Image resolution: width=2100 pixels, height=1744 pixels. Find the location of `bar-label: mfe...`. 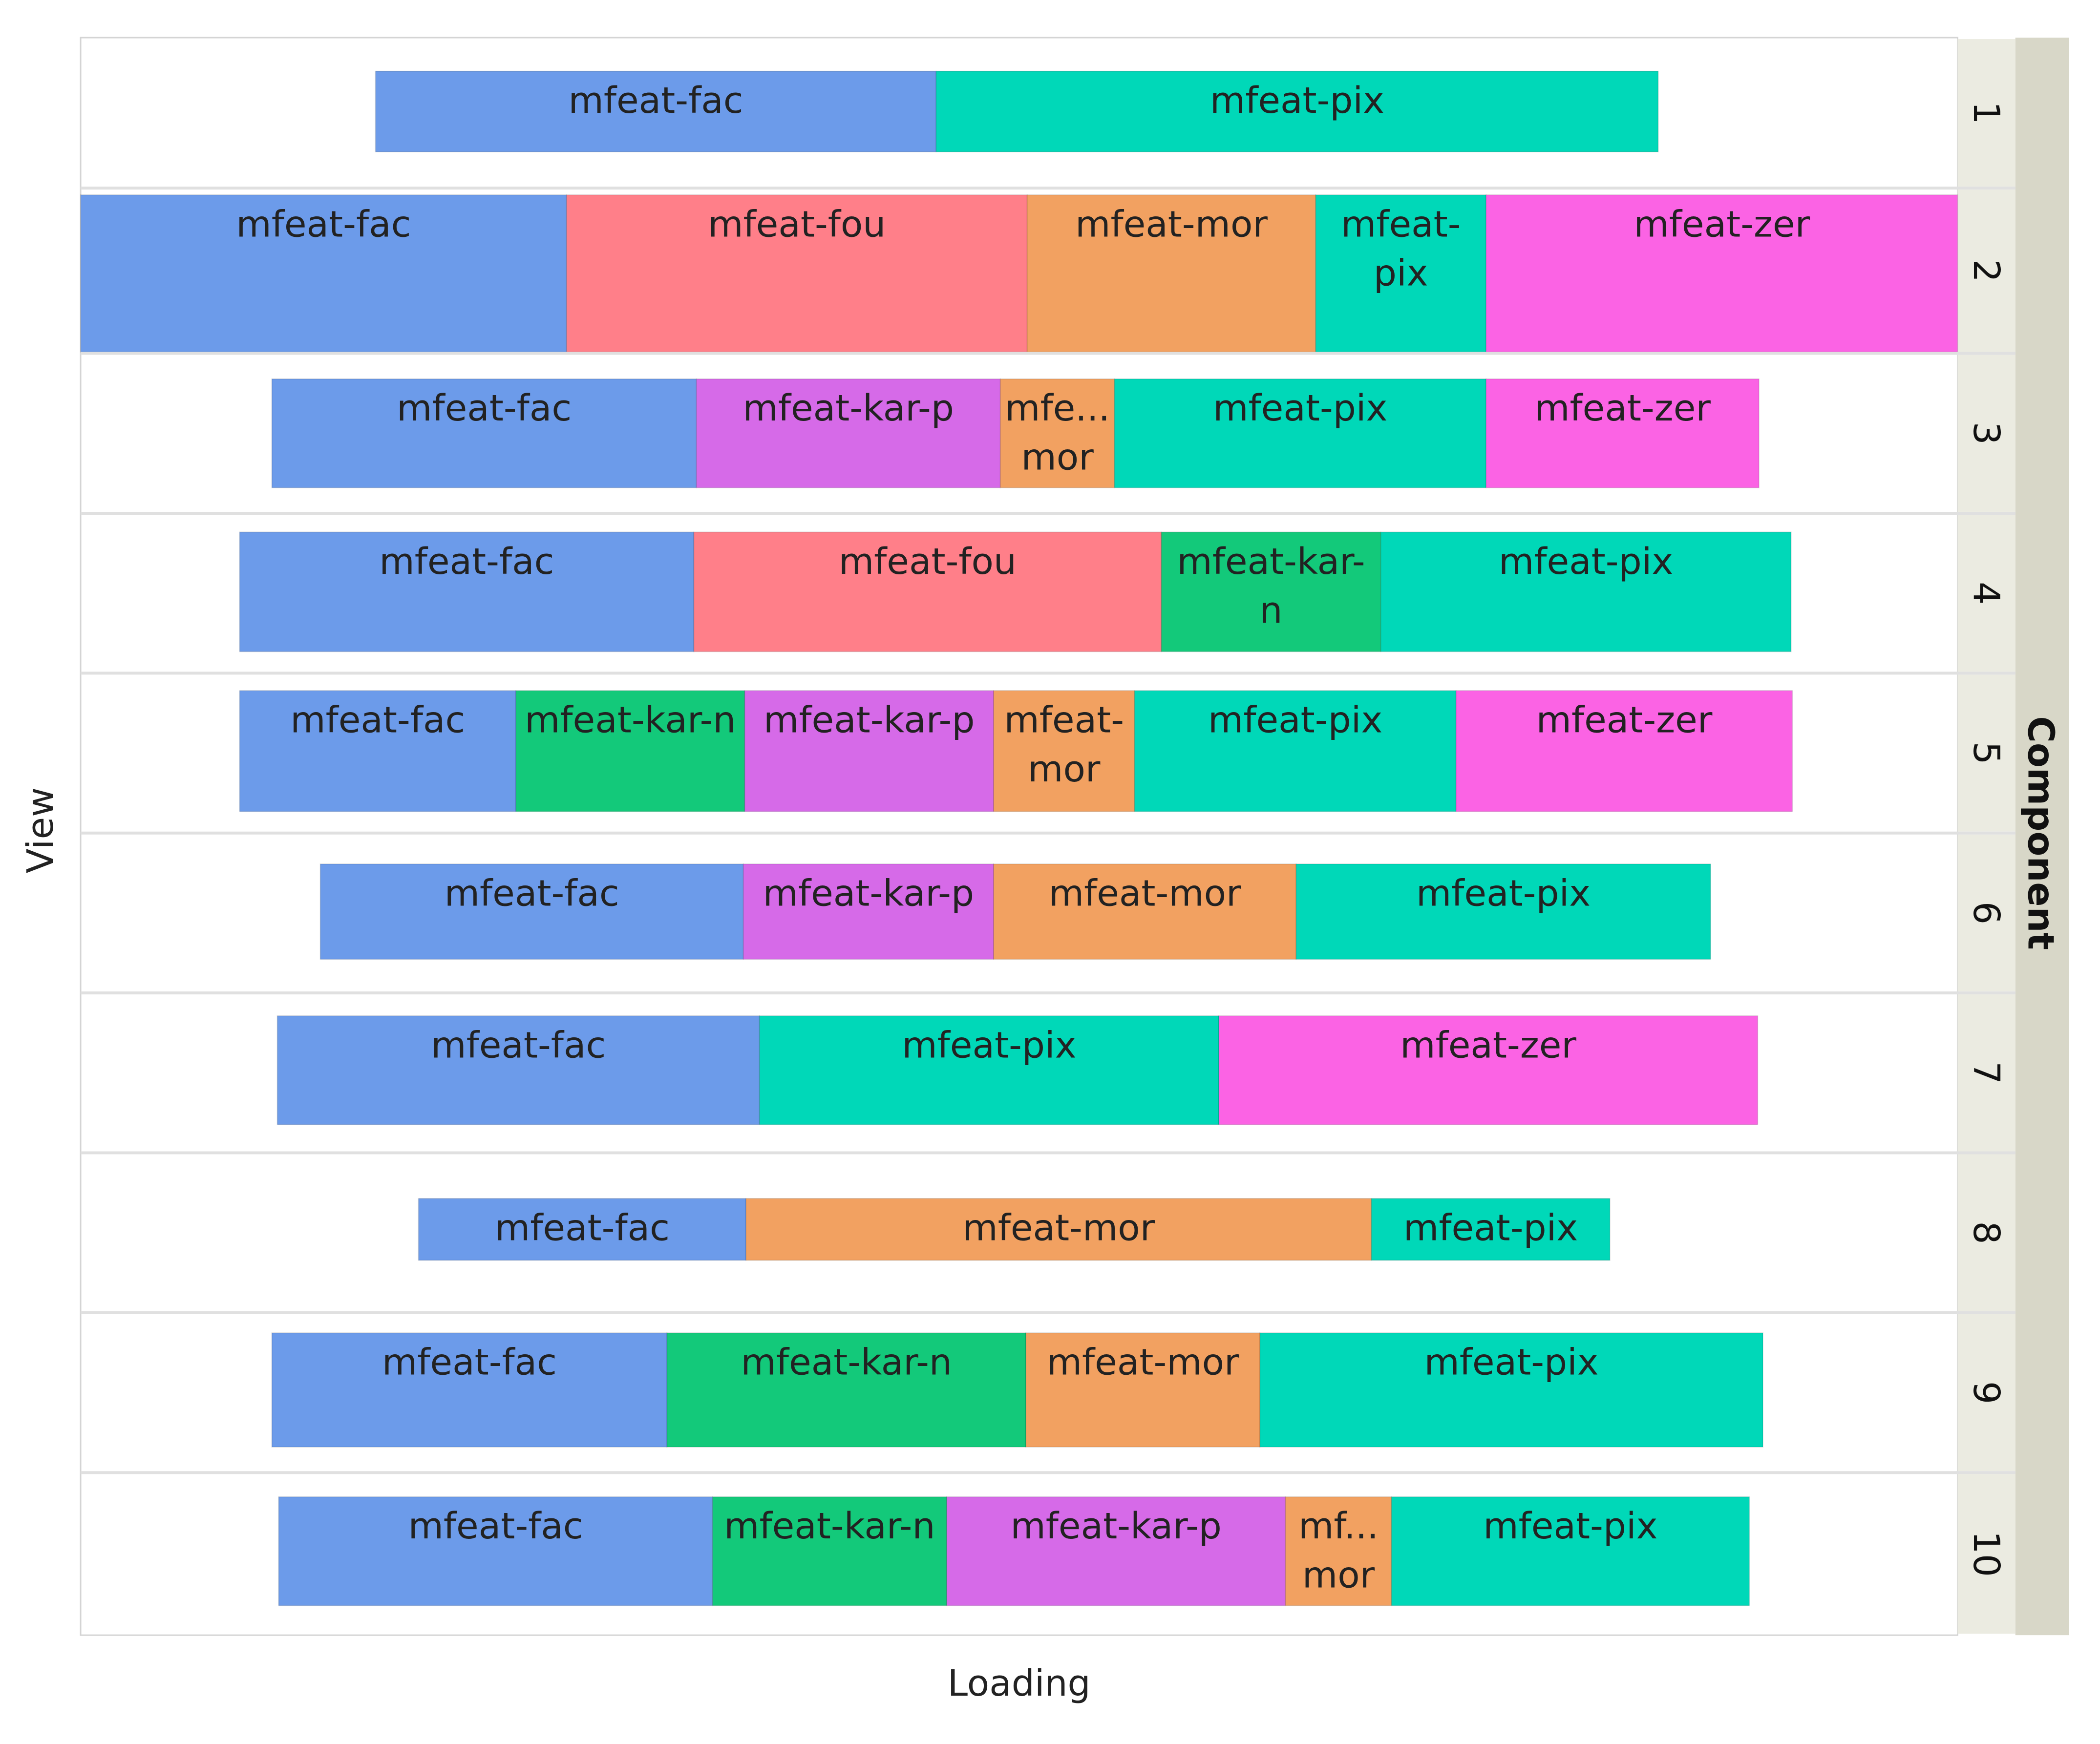

bar-label: mfe... is located at coordinates (1057, 408).